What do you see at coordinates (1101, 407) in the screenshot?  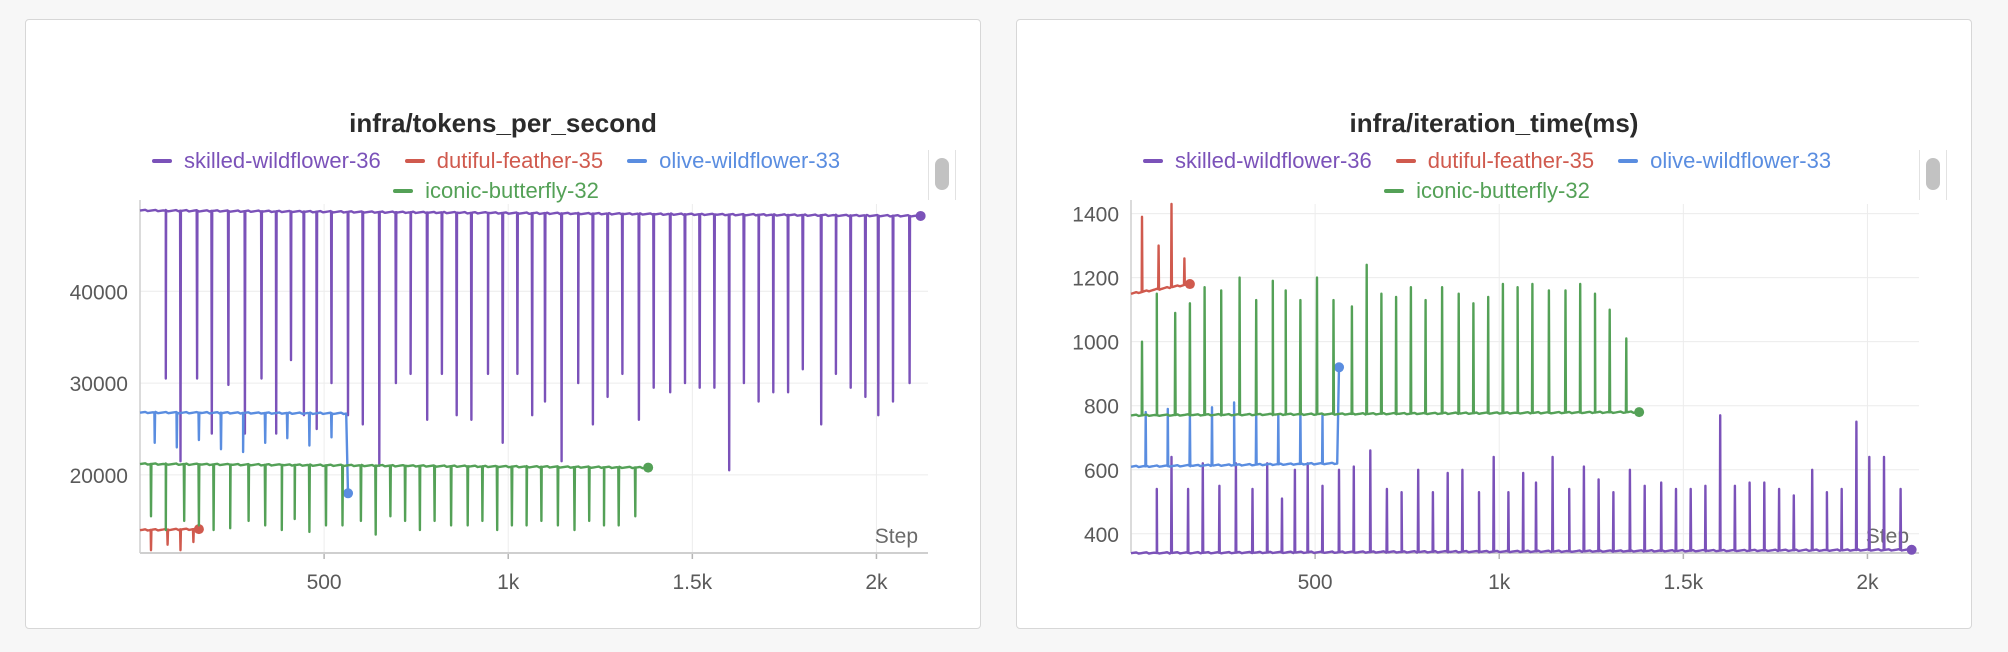 I see `y-tick-label: 800` at bounding box center [1101, 407].